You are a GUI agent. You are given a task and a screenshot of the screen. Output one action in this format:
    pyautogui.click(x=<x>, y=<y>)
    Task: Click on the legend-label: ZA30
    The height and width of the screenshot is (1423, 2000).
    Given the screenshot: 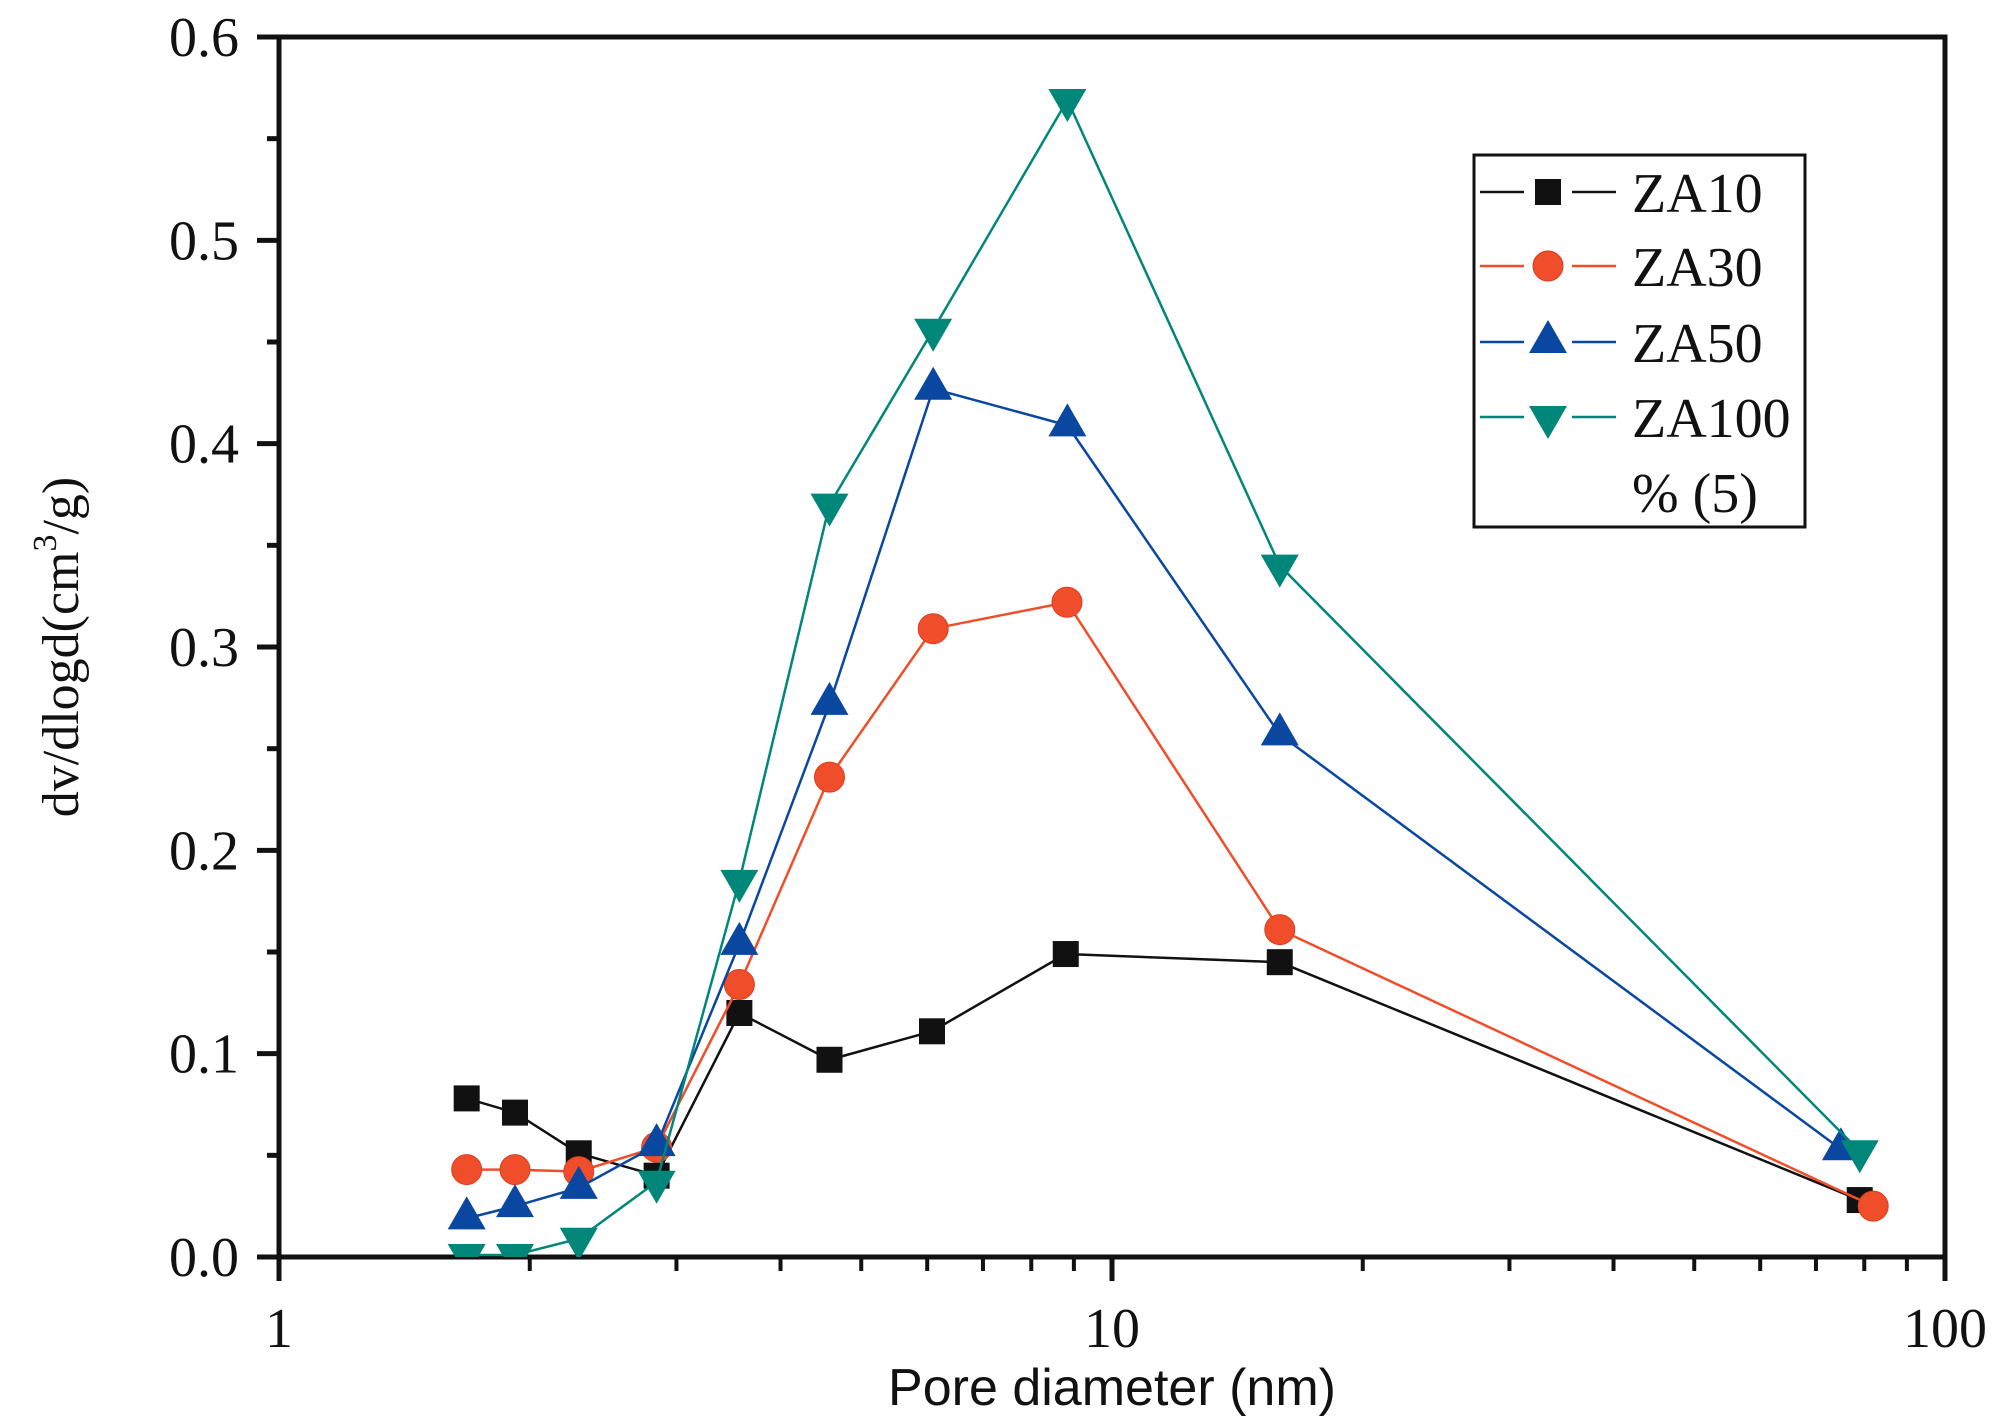 What is the action you would take?
    pyautogui.click(x=1697, y=268)
    